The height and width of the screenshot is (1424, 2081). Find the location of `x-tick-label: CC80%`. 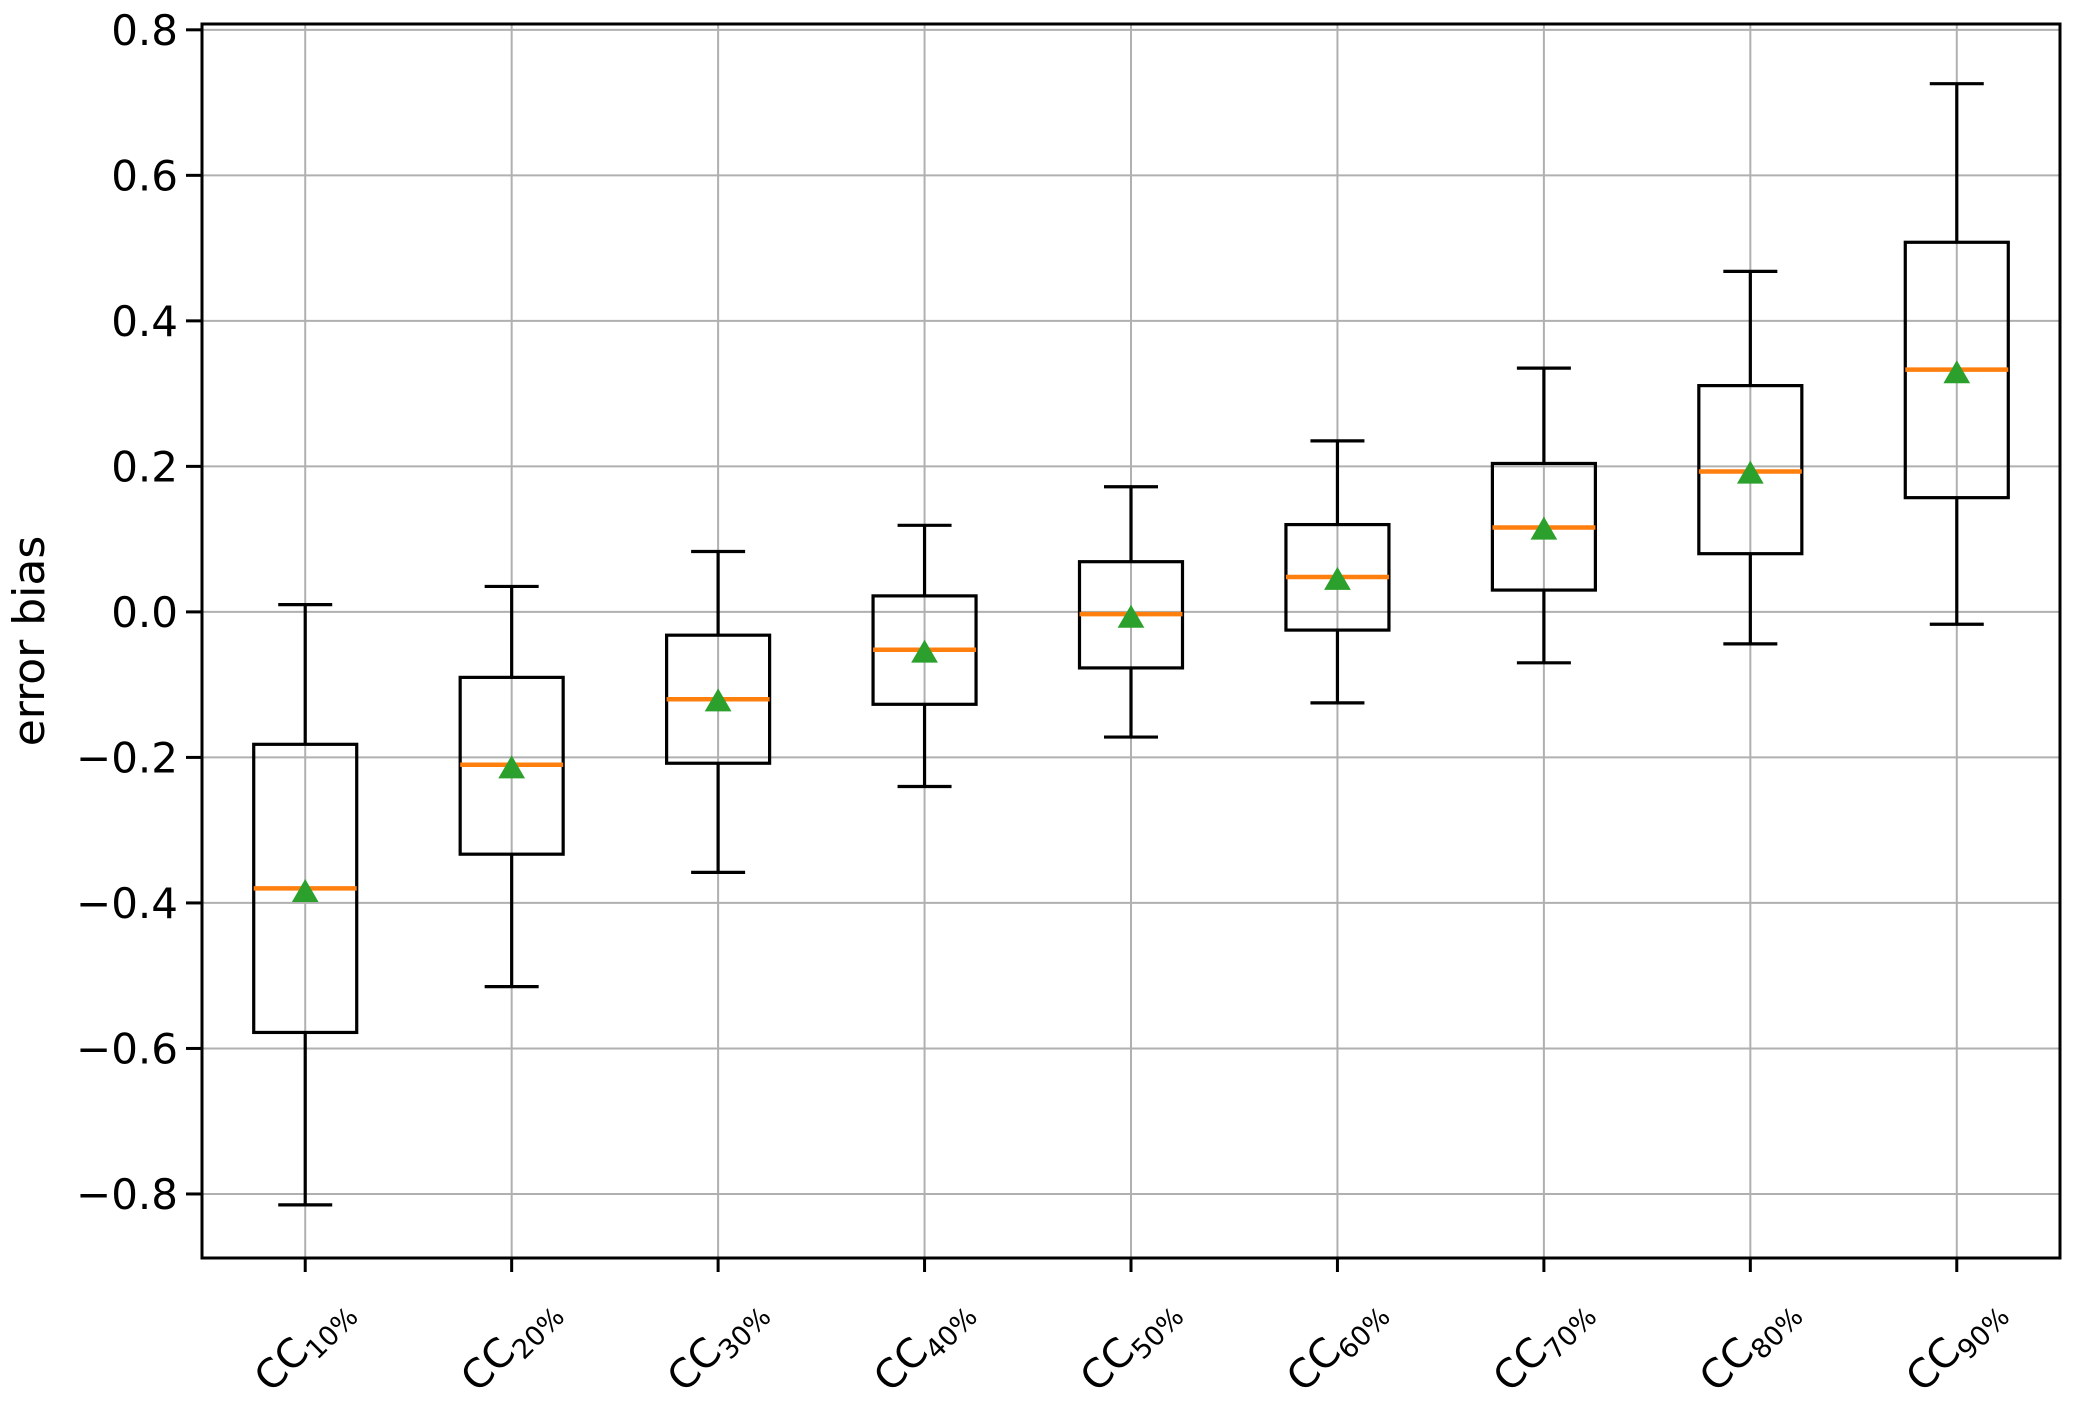

x-tick-label: CC80% is located at coordinates (1750, 1346).